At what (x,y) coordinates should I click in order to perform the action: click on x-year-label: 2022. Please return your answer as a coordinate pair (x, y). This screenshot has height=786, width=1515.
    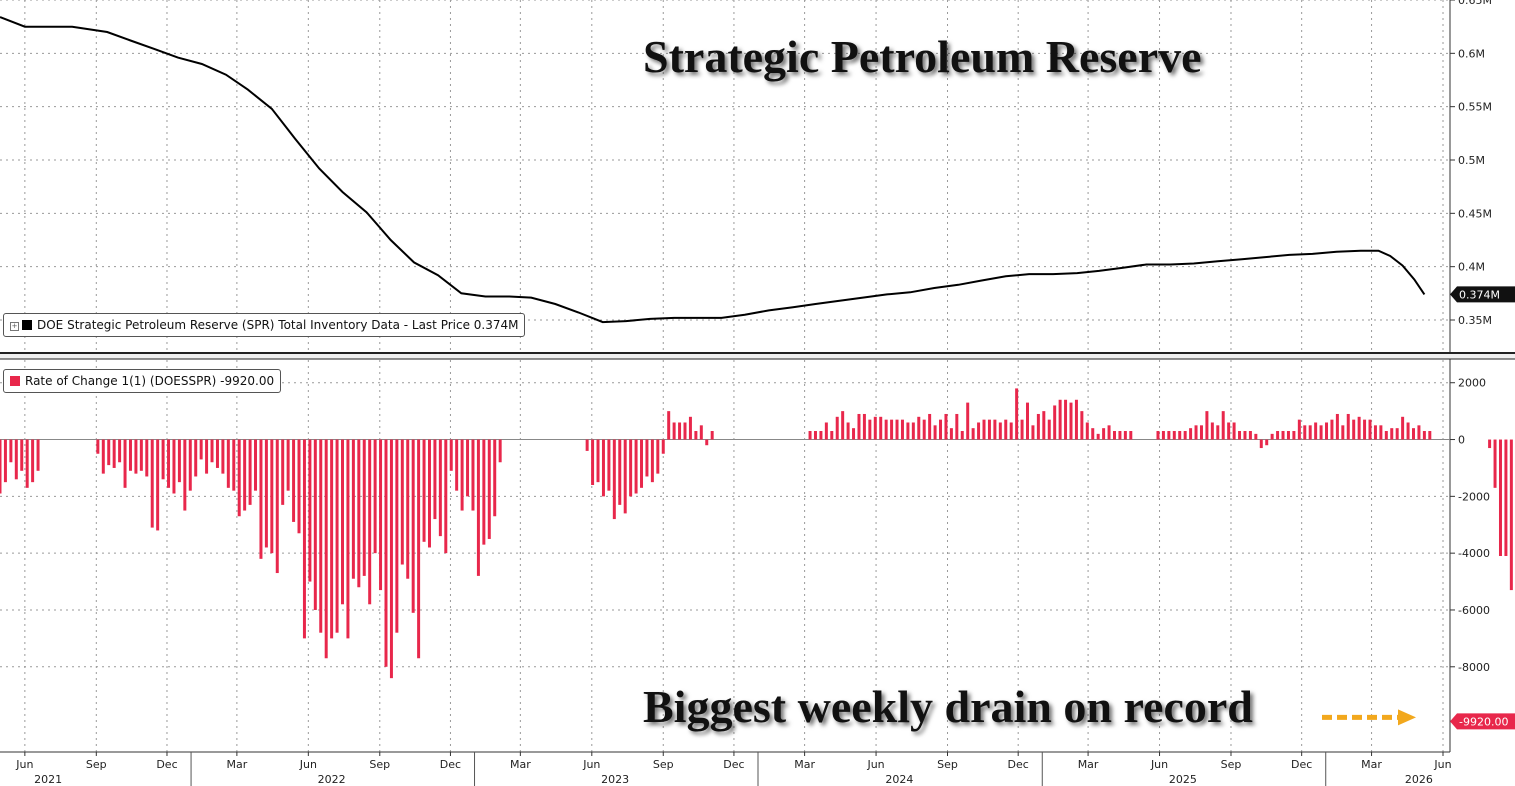
    Looking at the image, I should click on (332, 779).